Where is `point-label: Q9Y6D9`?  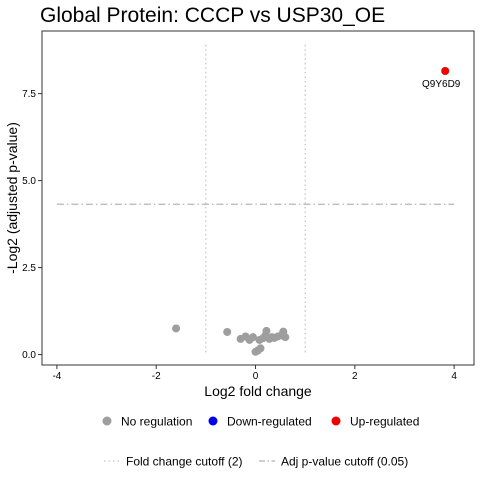
point-label: Q9Y6D9 is located at coordinates (441, 84).